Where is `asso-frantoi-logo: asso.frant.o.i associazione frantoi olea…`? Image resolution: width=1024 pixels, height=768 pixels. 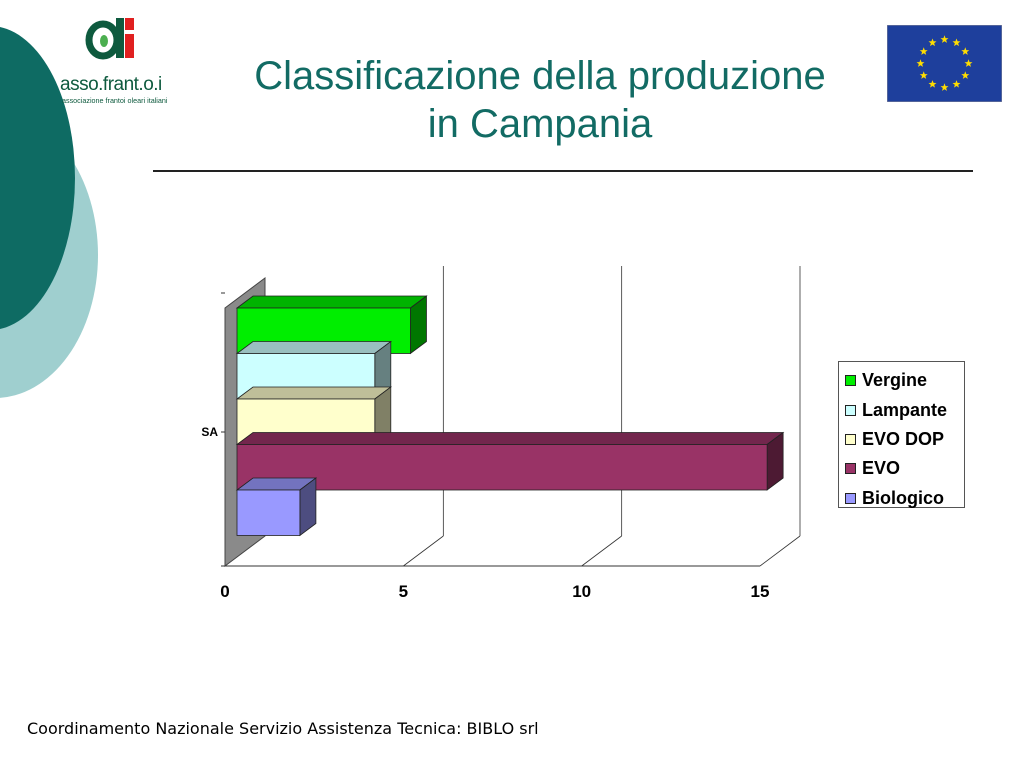
asso-frantoi-logo: asso.frant.o.i associazione frantoi olea… is located at coordinates (118, 62).